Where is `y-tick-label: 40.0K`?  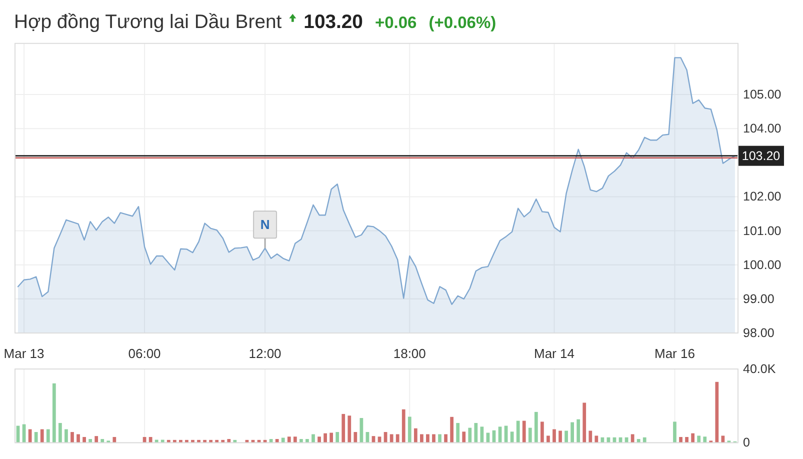 y-tick-label: 40.0K is located at coordinates (759, 369).